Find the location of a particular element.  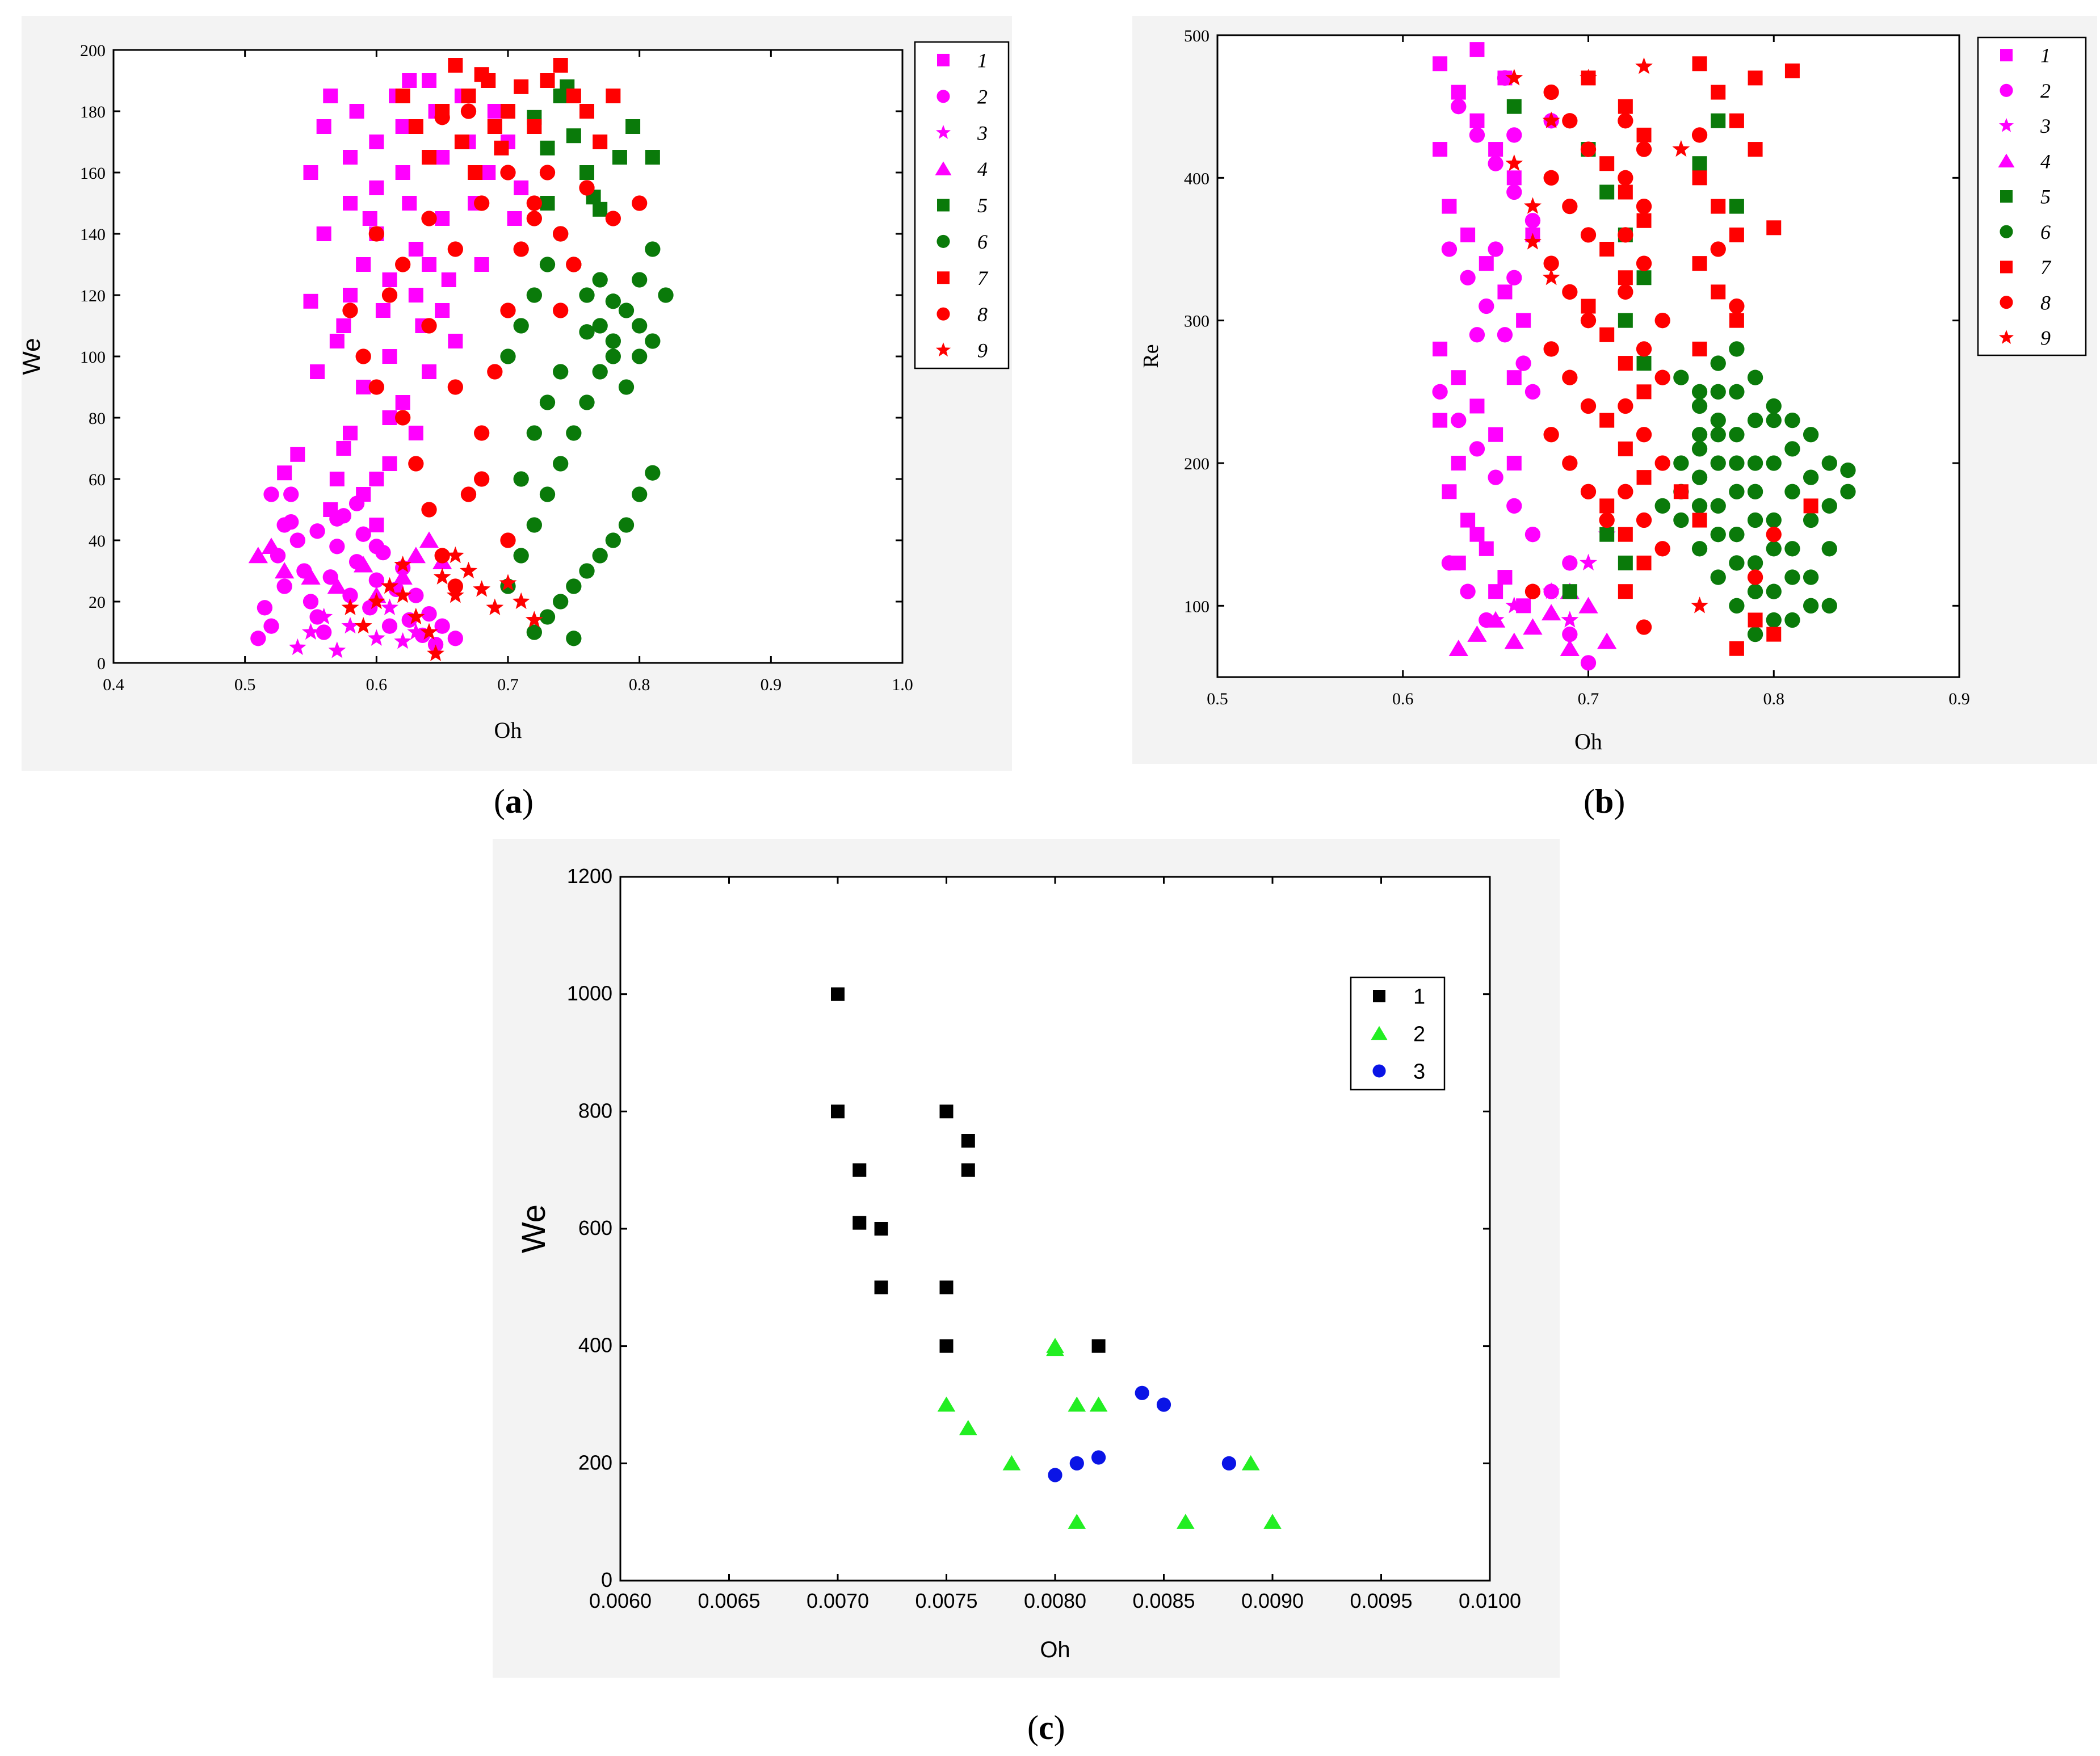

x-tick-label: 0.0070 is located at coordinates (838, 1600).